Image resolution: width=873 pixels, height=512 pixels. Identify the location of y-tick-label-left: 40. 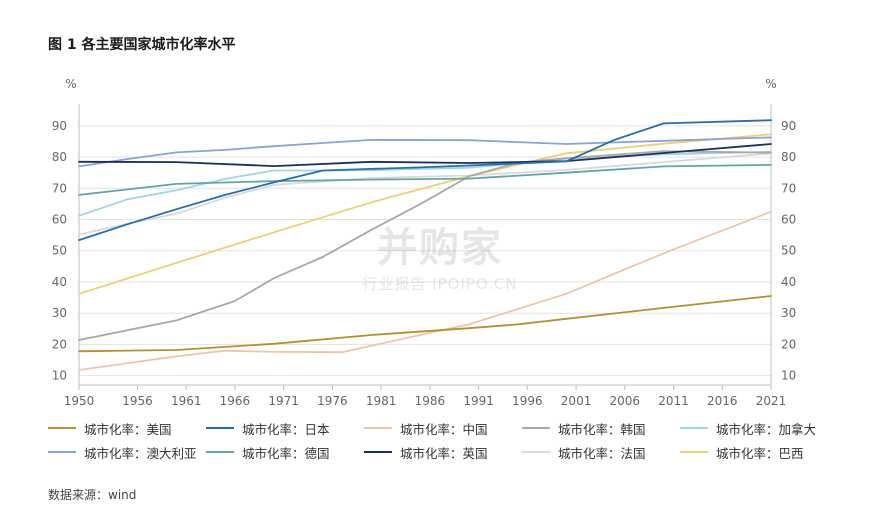
(59, 282).